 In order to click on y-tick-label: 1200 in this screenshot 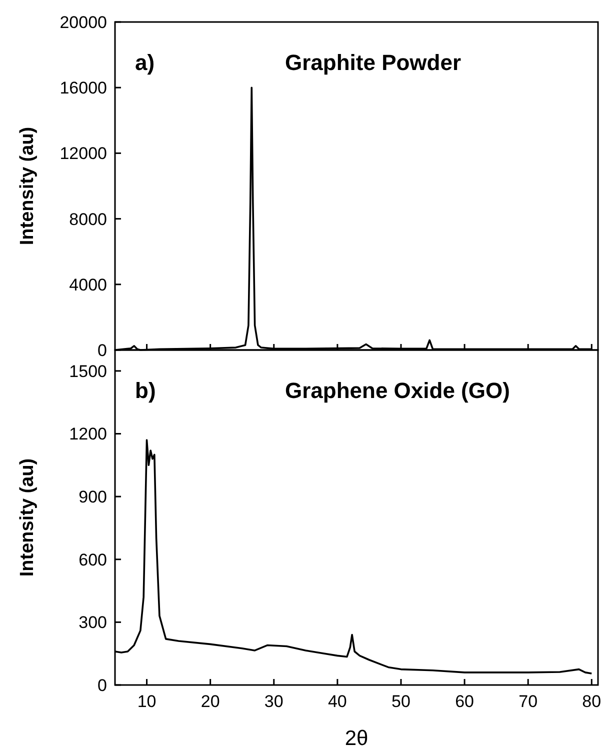, I will do `click(88, 434)`.